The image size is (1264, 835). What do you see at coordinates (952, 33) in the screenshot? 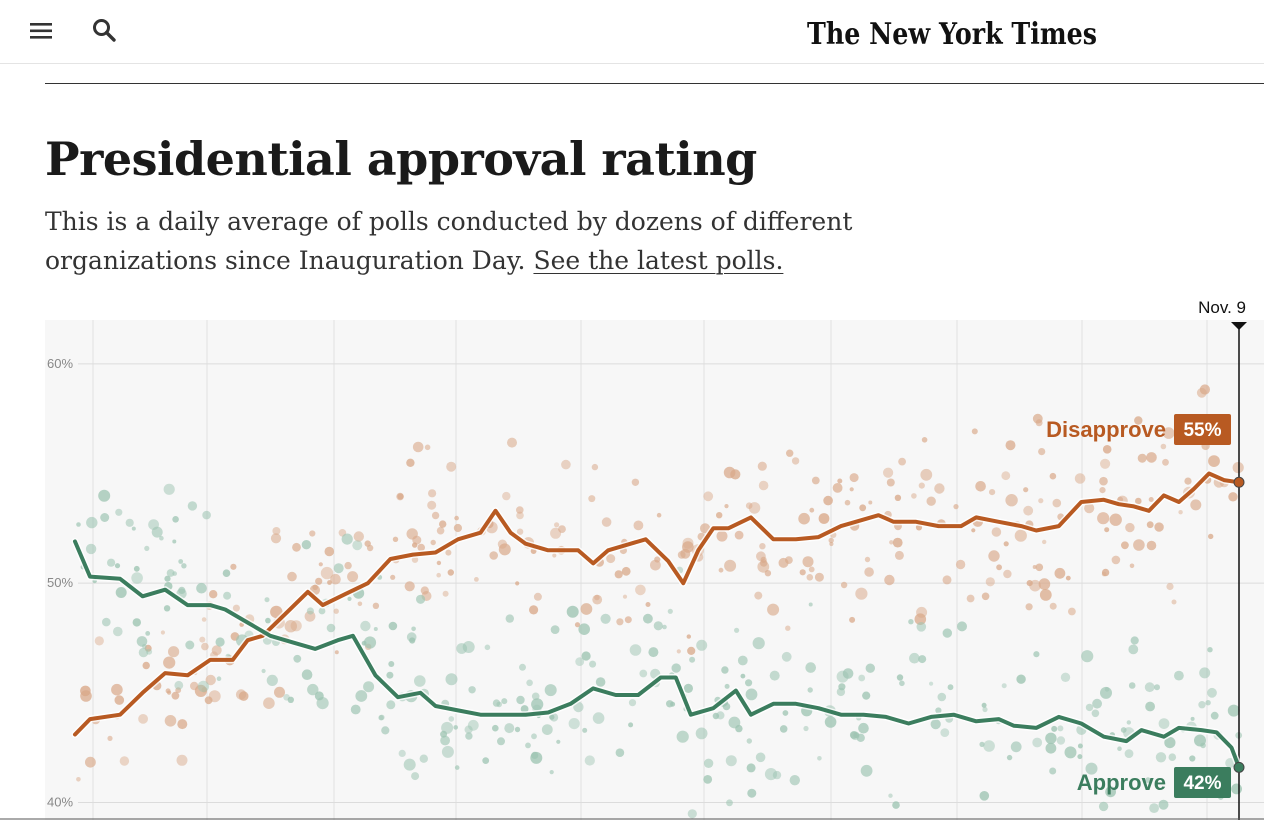
I see `nyt-logo: The New York Times` at bounding box center [952, 33].